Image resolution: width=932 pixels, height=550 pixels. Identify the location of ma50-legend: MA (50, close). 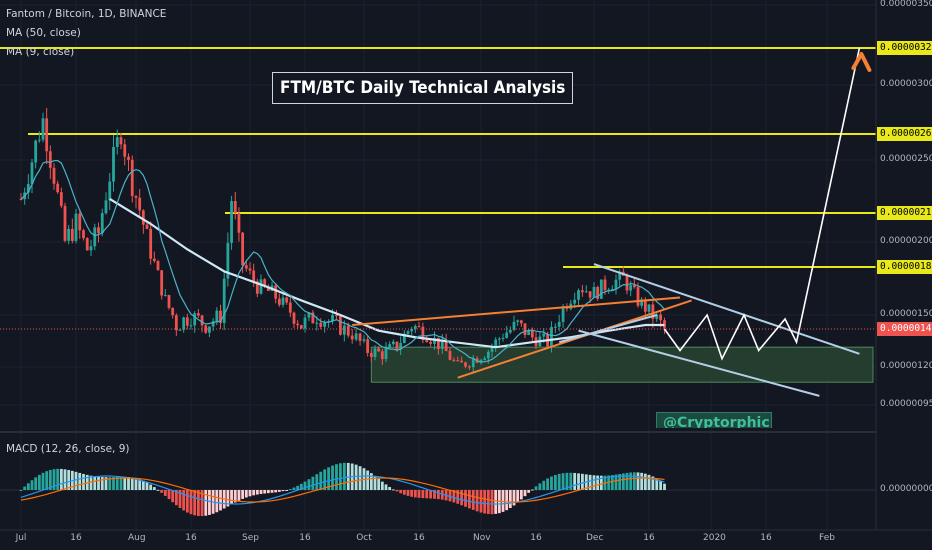
(43, 33).